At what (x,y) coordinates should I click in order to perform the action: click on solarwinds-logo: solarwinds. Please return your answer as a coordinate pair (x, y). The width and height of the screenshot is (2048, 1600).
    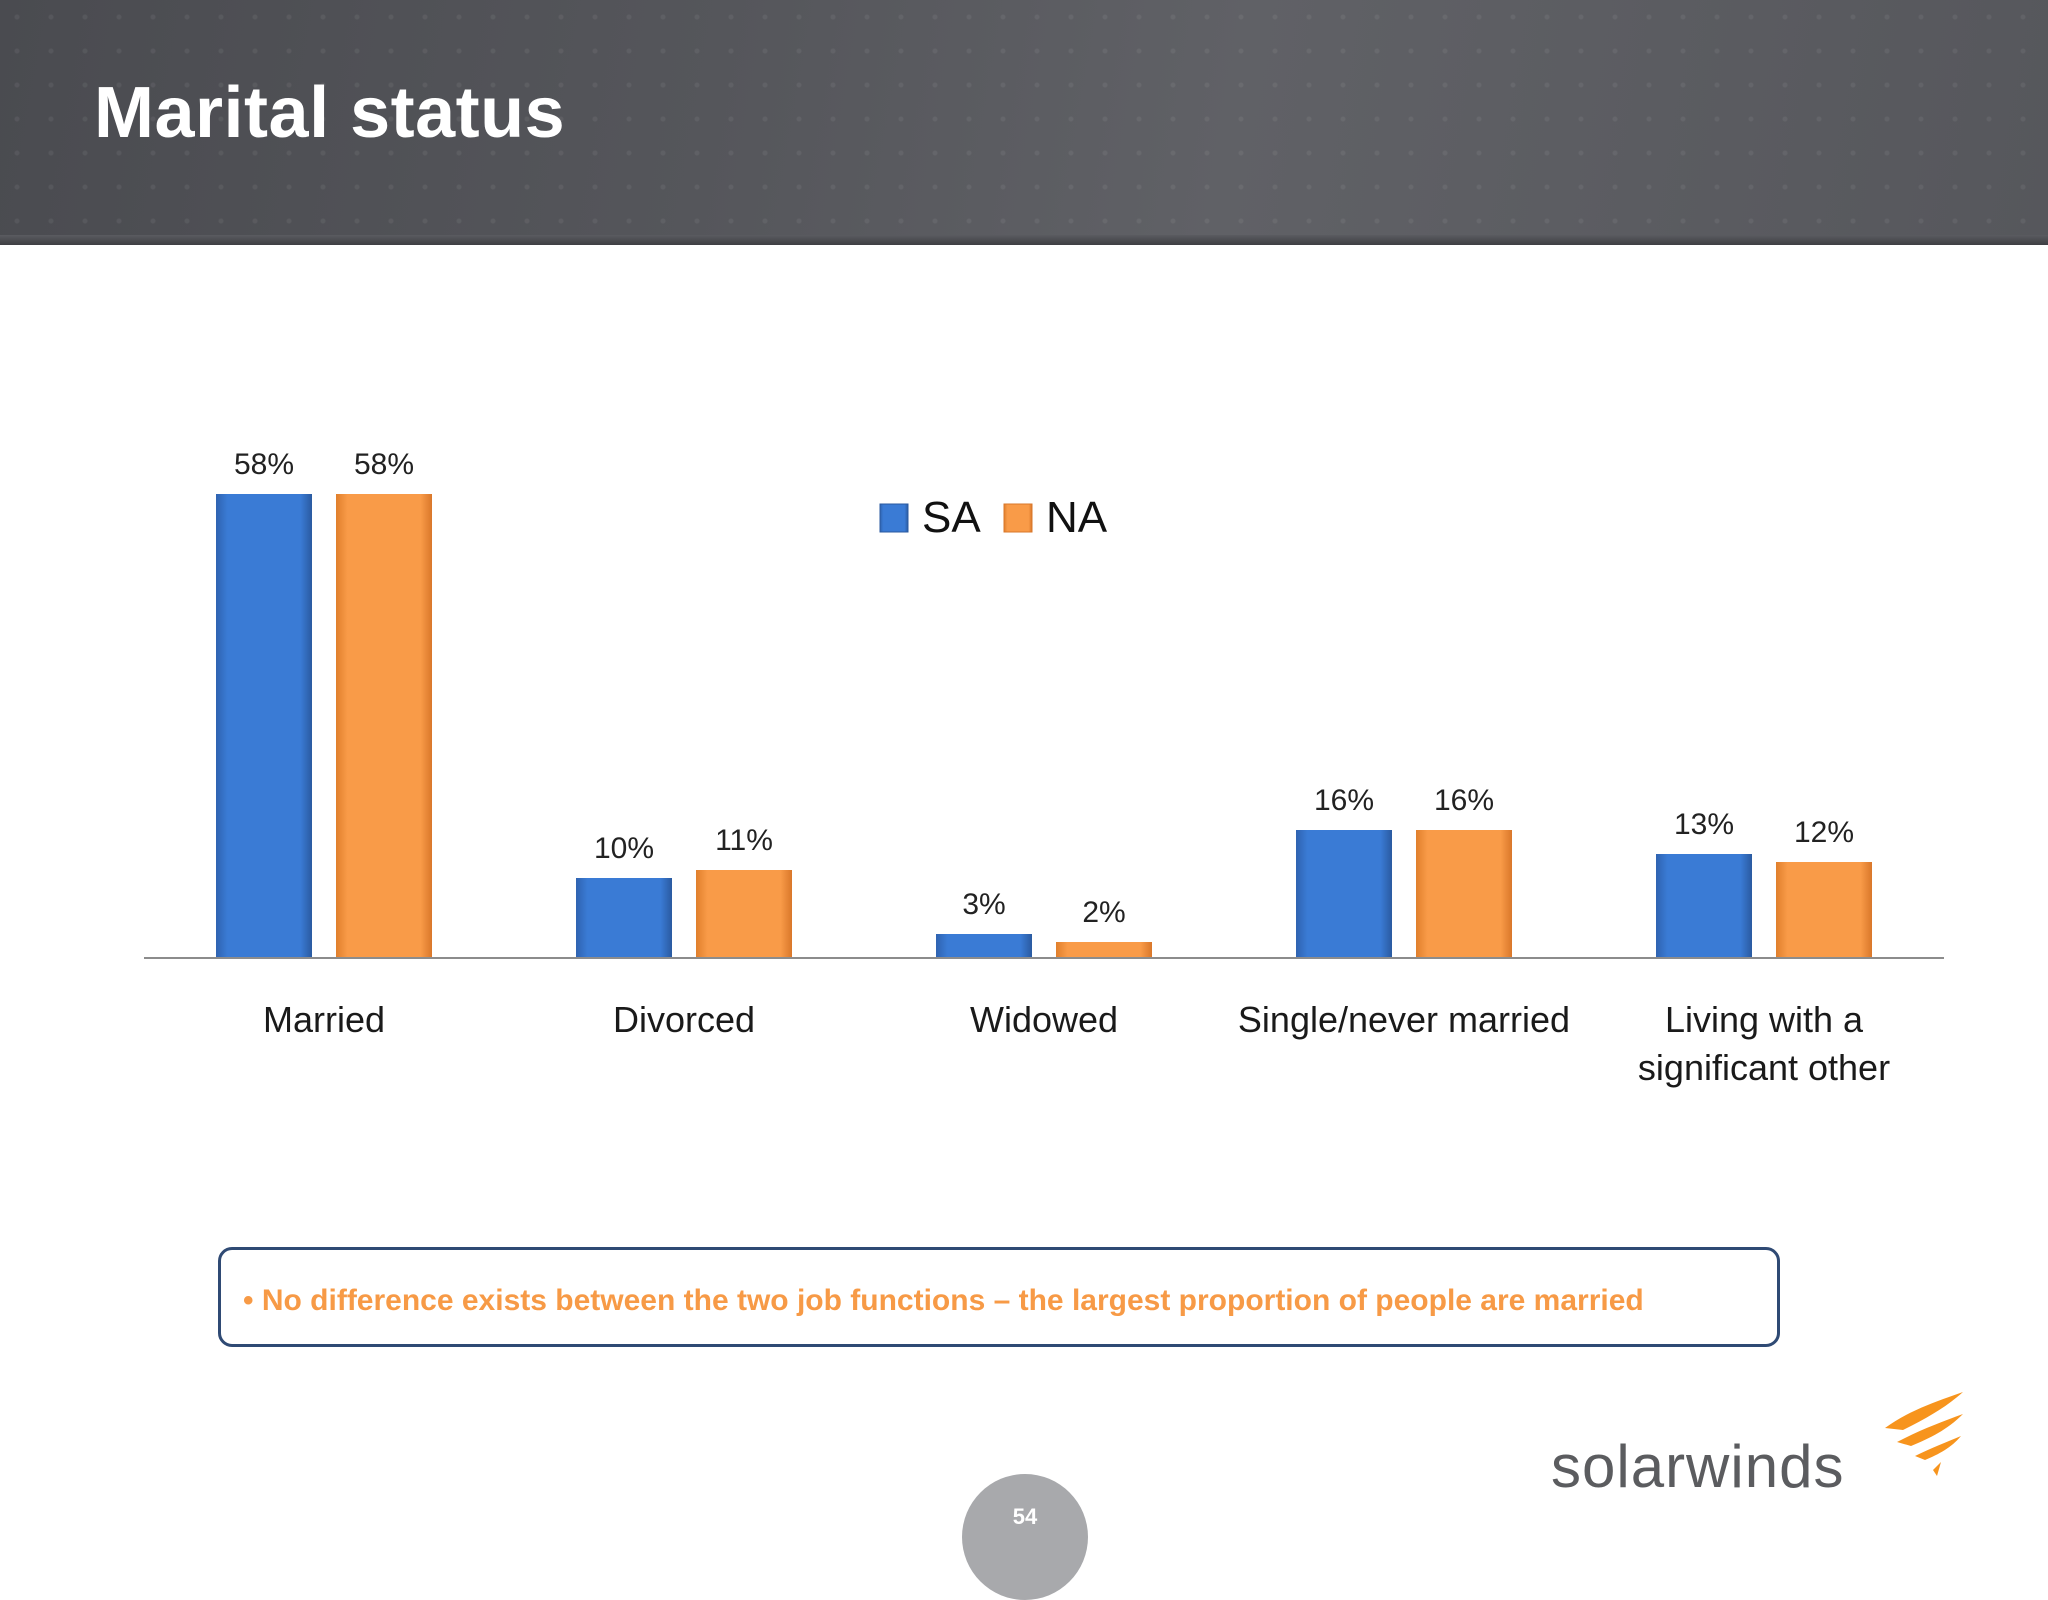
    Looking at the image, I should click on (1754, 1445).